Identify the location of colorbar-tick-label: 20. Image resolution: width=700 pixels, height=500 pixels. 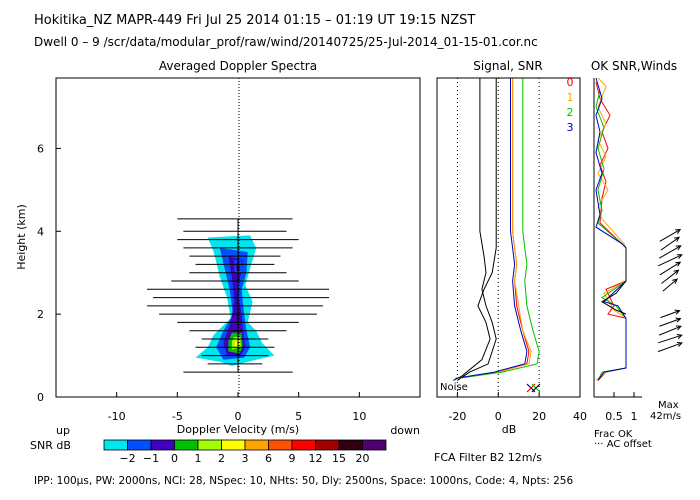
(363, 458).